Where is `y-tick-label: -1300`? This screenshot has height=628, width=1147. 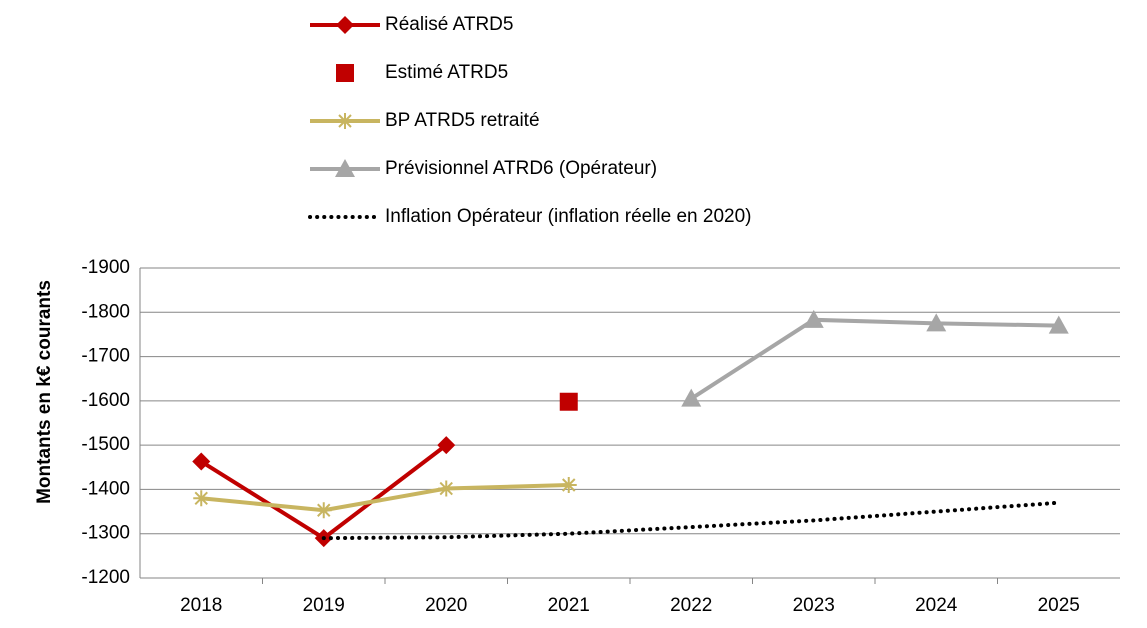
y-tick-label: -1300 is located at coordinates (105, 533).